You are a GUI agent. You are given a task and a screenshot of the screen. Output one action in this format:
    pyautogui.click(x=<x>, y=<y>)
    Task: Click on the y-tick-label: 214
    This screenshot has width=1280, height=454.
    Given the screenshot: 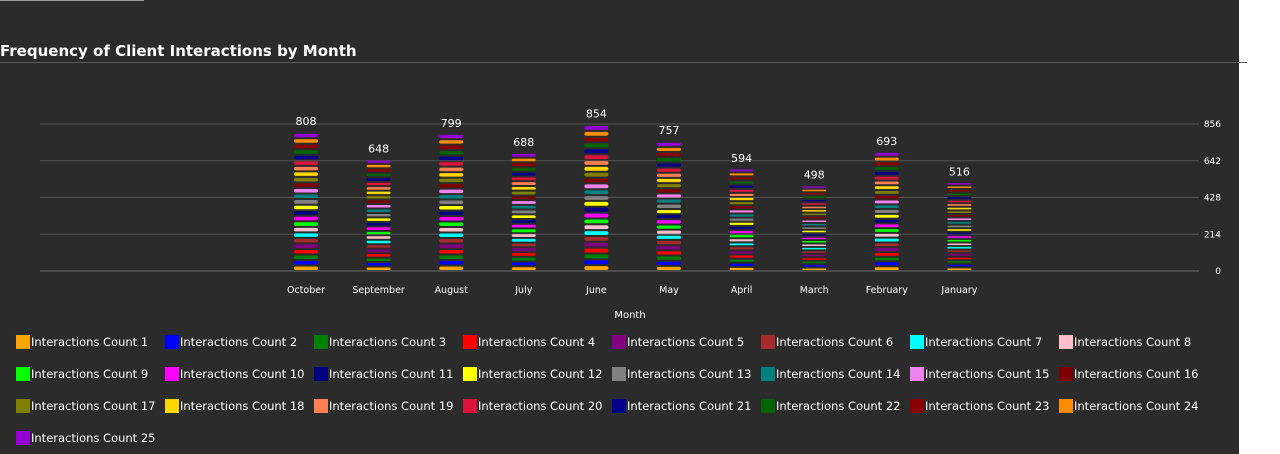 What is the action you would take?
    pyautogui.click(x=1212, y=235)
    